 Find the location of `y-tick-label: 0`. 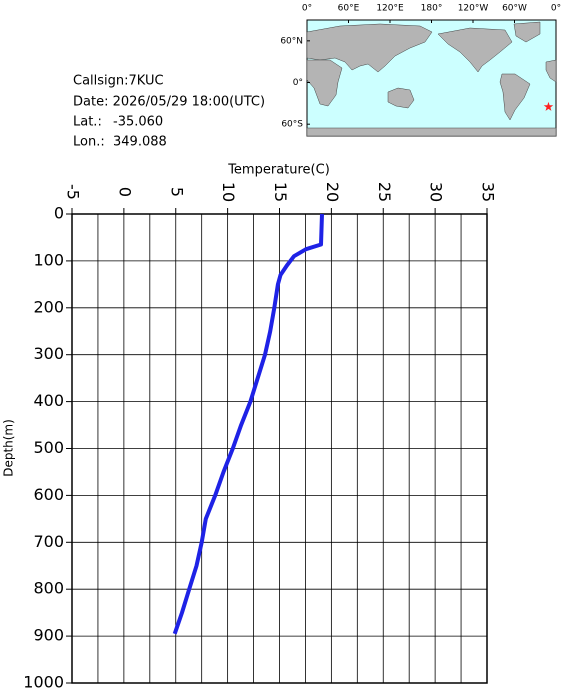

y-tick-label: 0 is located at coordinates (59, 213).